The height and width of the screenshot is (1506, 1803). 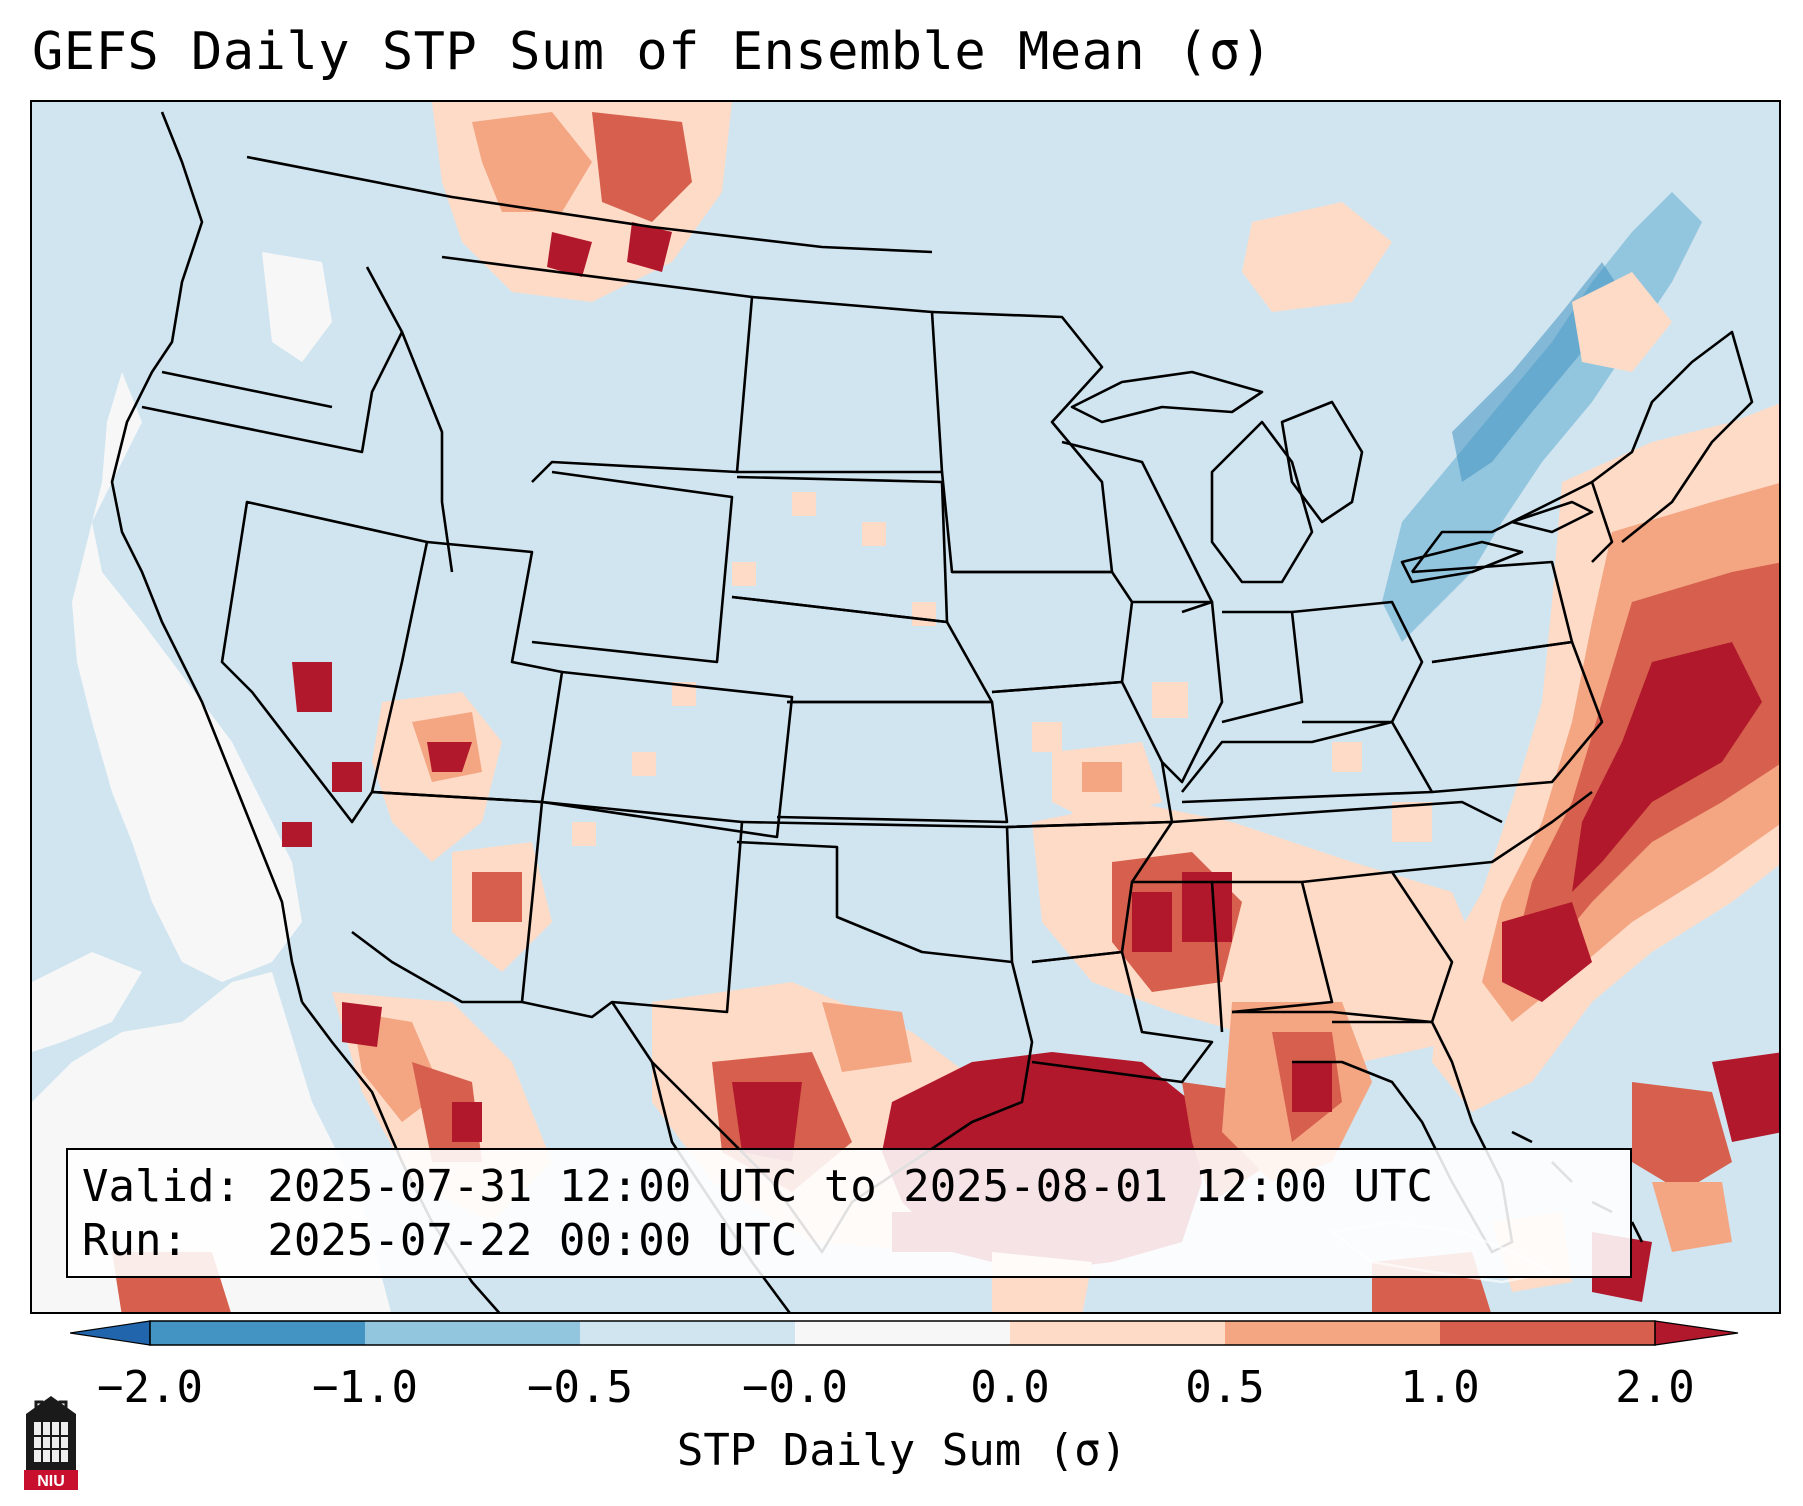 I want to click on northern-positive-field, so click(x=1052, y=237).